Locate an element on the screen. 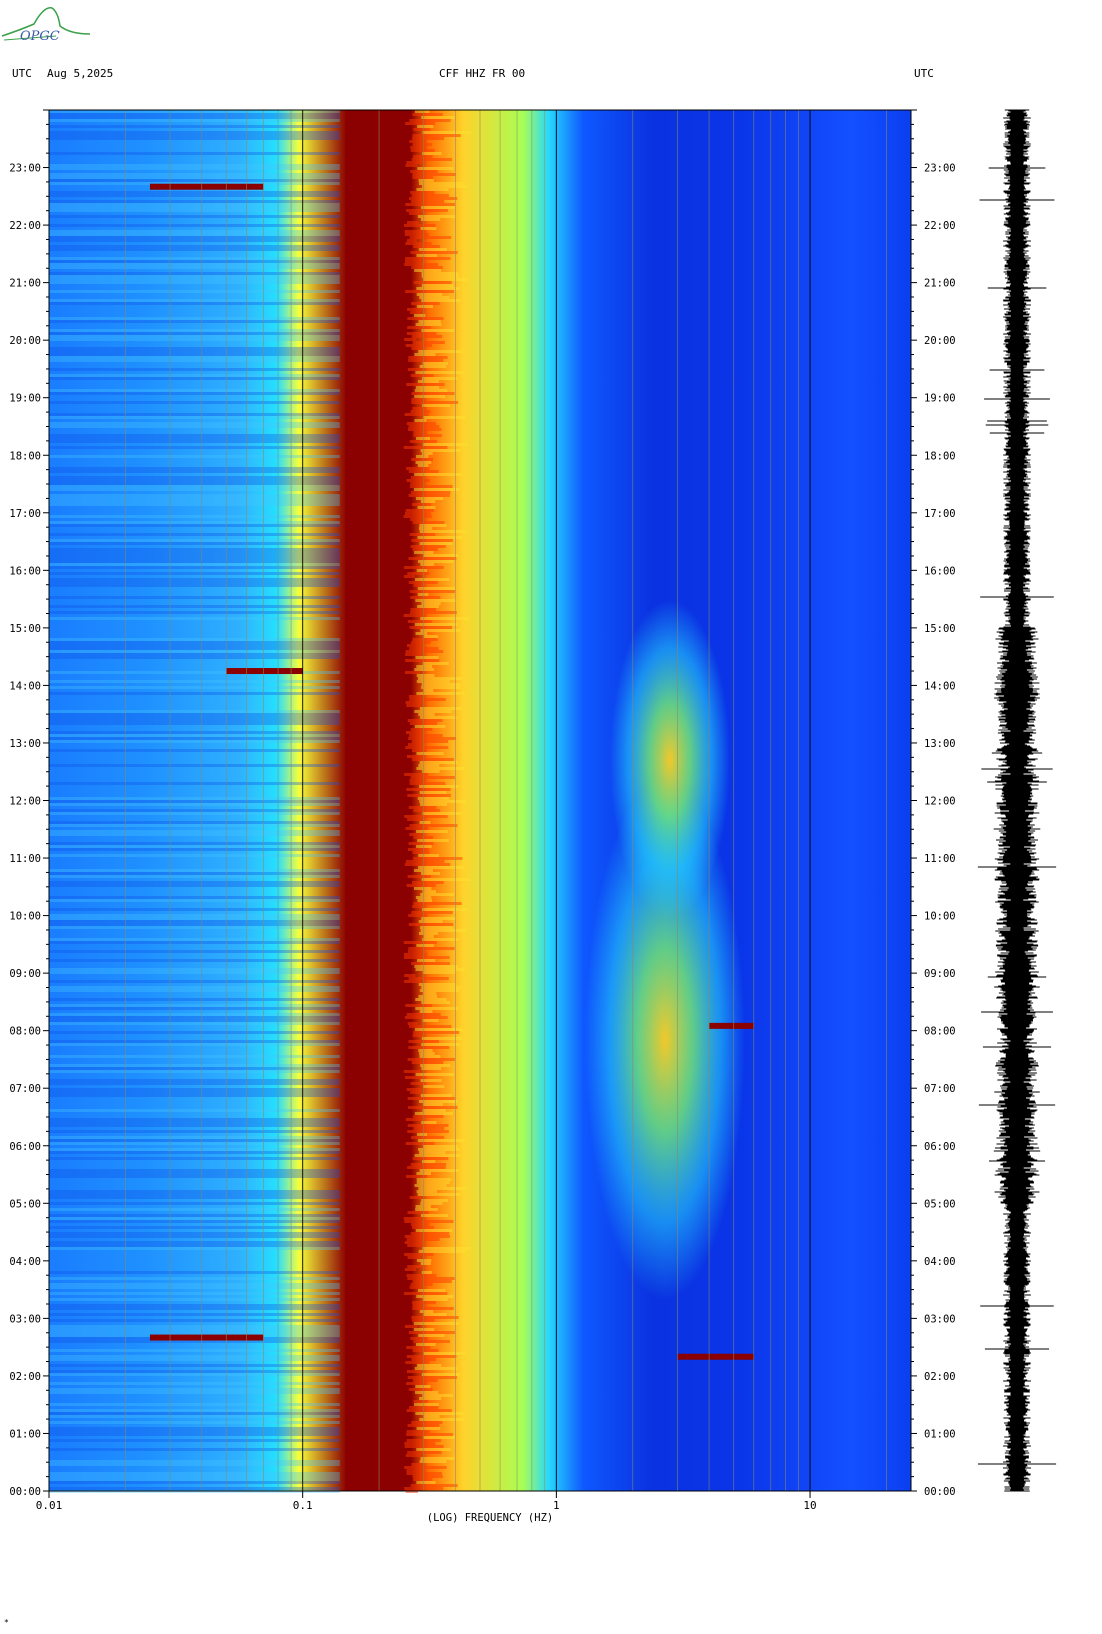  y-tick-label: 14:00 is located at coordinates (940, 686).